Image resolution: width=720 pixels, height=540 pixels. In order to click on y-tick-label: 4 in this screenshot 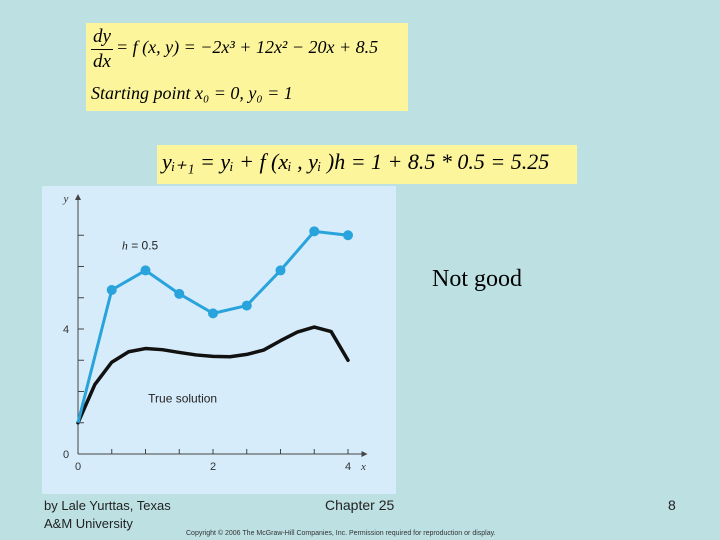, I will do `click(66, 330)`.